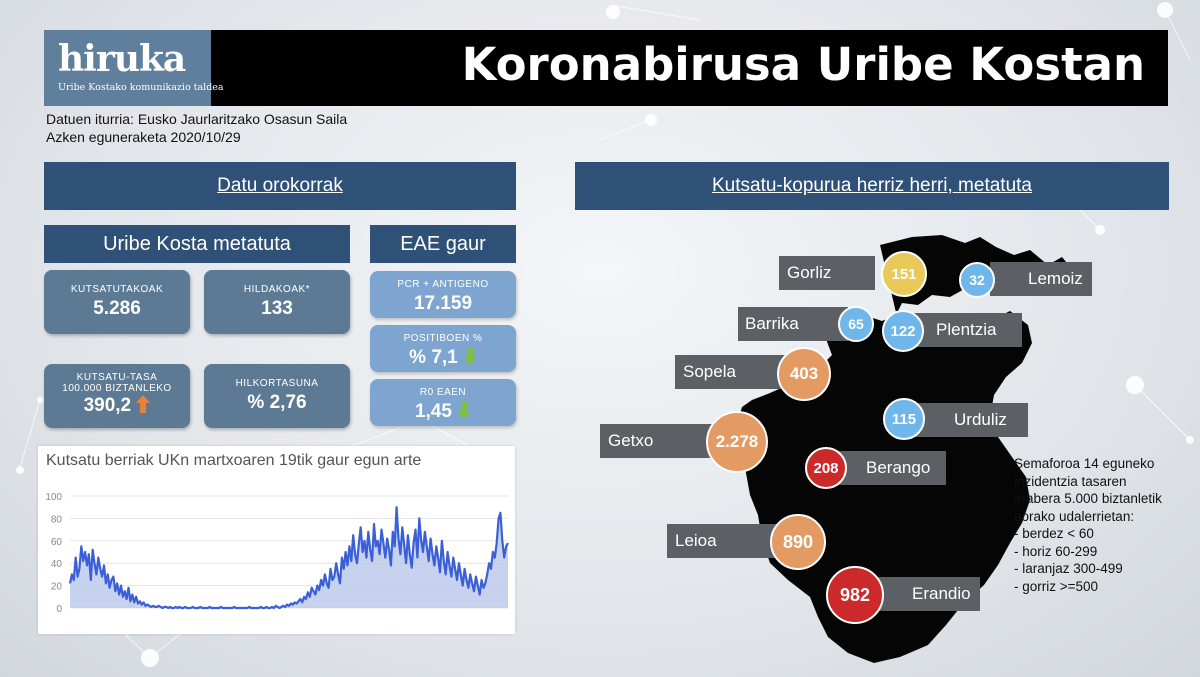 The image size is (1200, 677). What do you see at coordinates (59, 609) in the screenshot?
I see `y-tick-label: 0` at bounding box center [59, 609].